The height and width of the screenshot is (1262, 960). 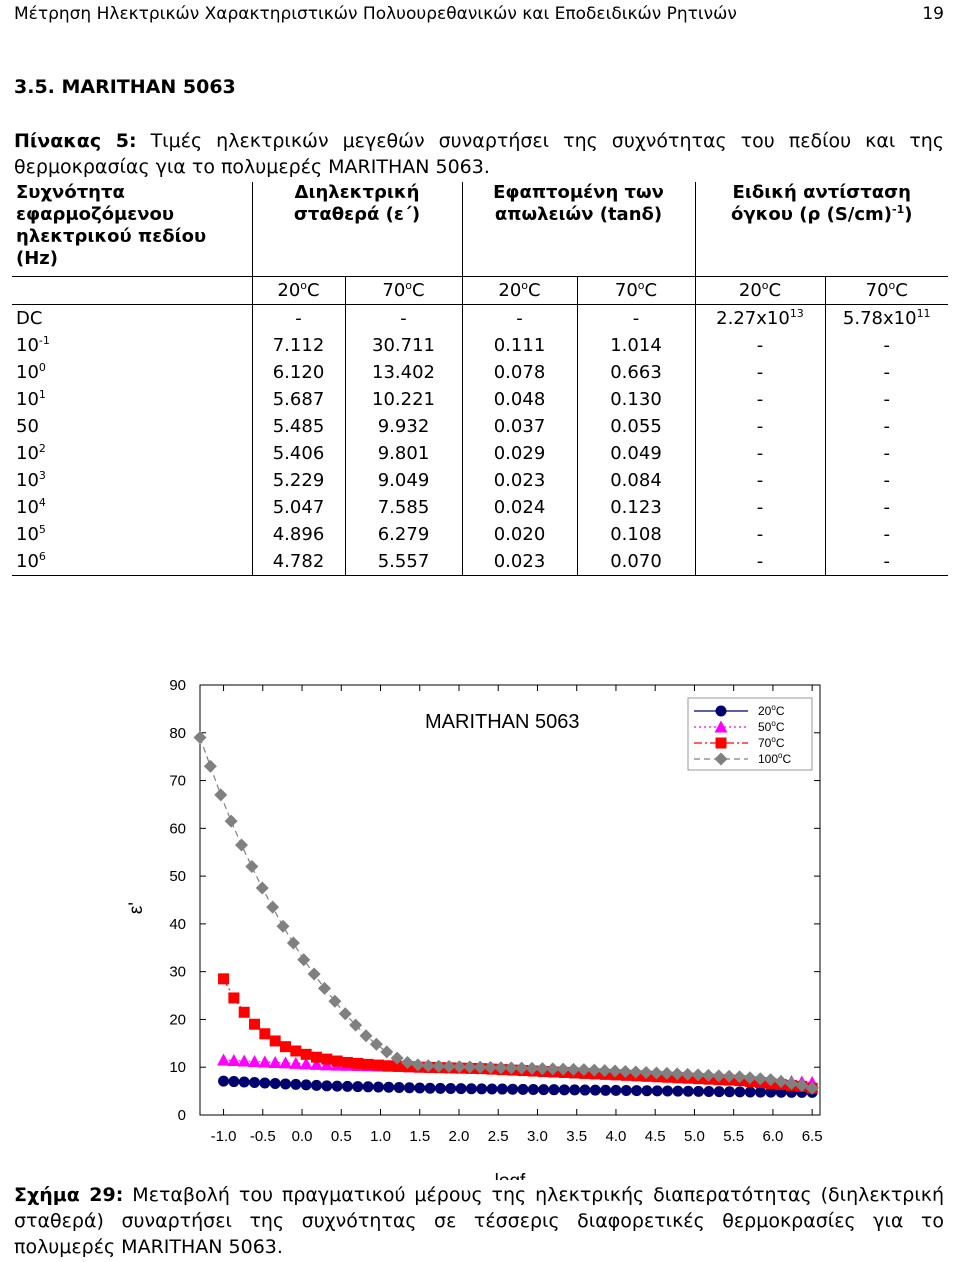 I want to click on x-tick-label: 1.0, so click(x=380, y=1136).